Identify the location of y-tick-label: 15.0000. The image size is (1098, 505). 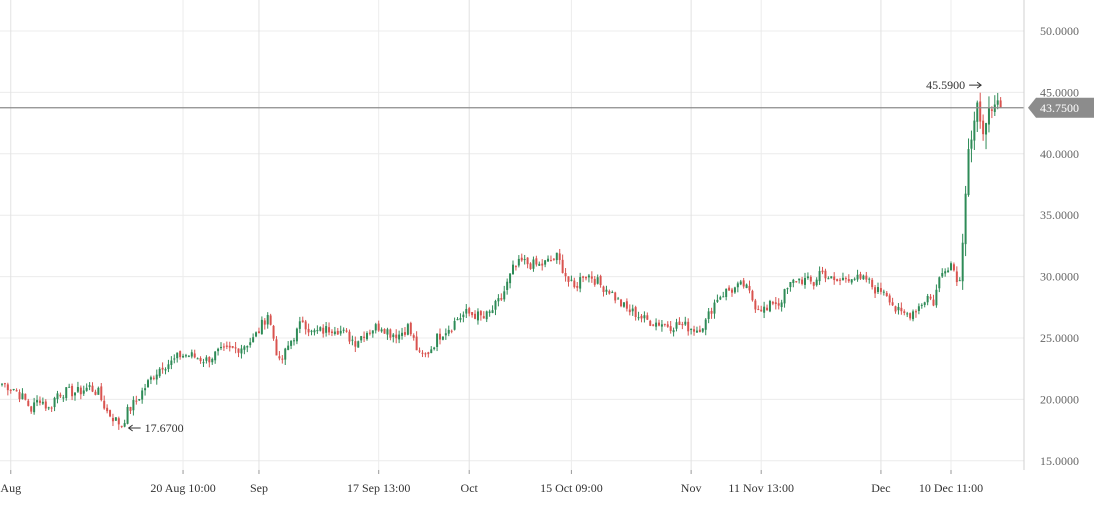
(1059, 461).